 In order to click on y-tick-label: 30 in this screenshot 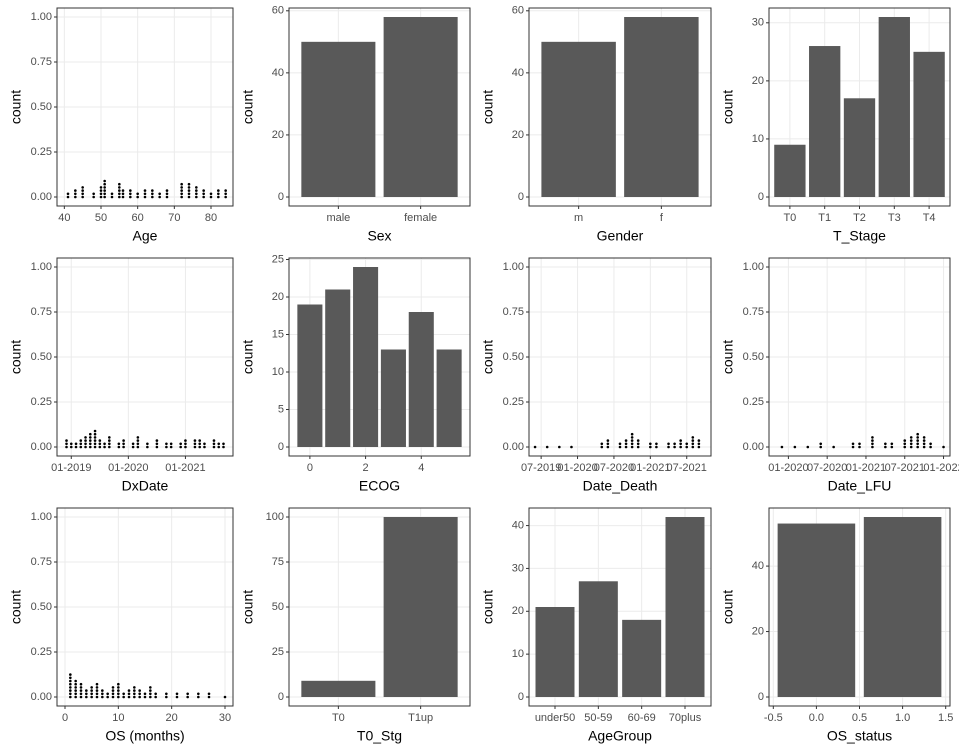, I will do `click(758, 23)`.